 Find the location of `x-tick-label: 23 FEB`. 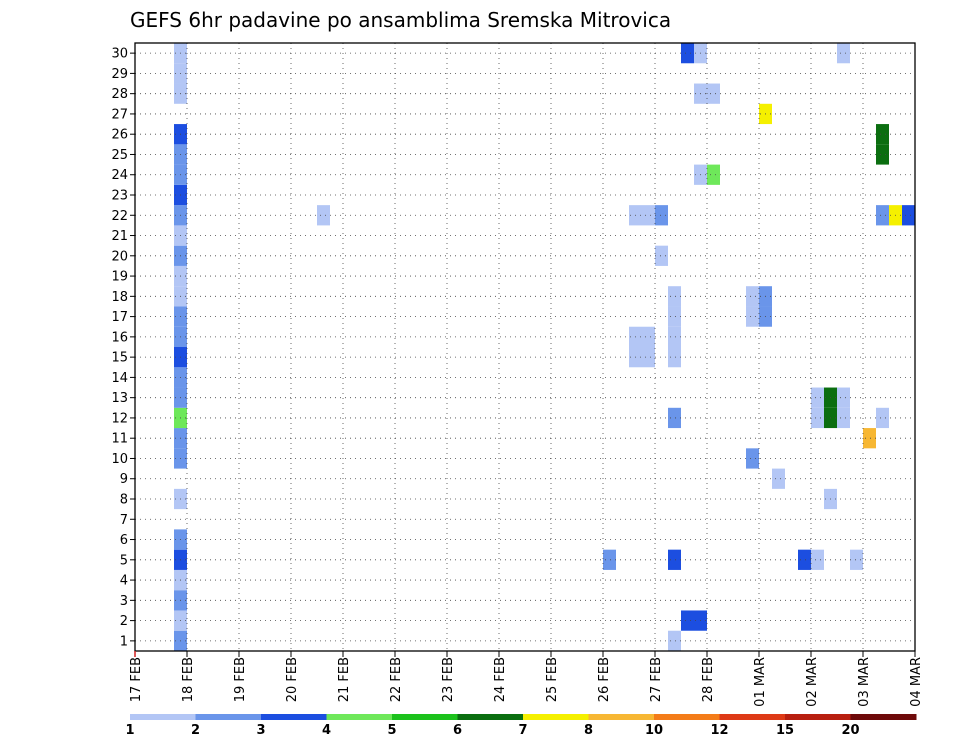

x-tick-label: 23 FEB is located at coordinates (448, 679).